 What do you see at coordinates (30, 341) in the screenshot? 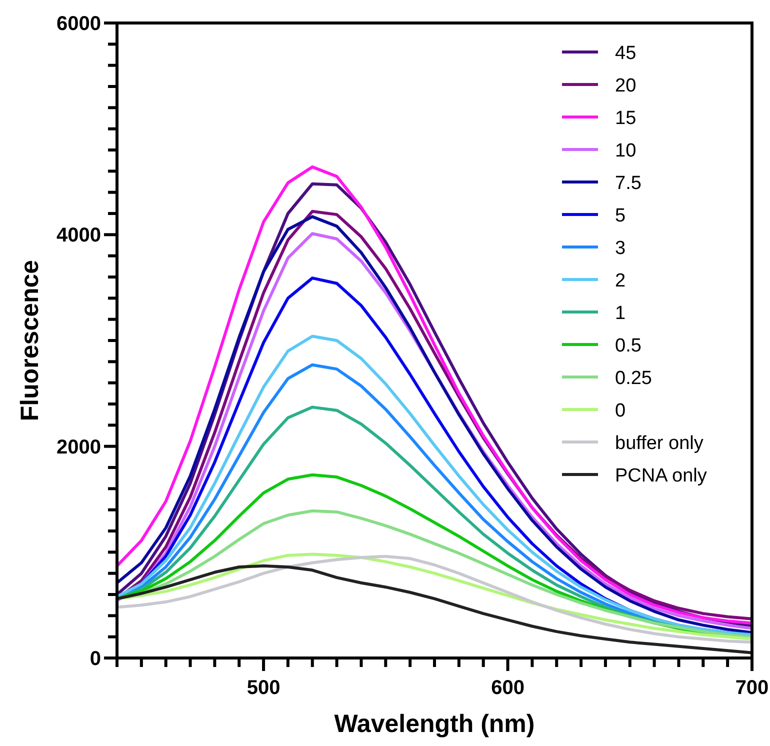
I see `y-axis-title: Fluorescence` at bounding box center [30, 341].